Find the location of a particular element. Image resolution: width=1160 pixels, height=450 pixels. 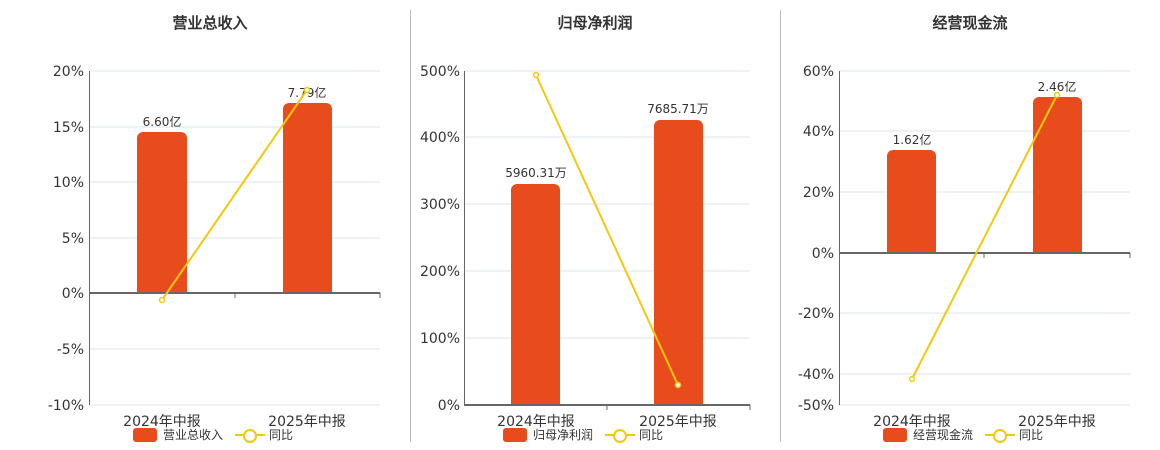

bar-labels: 5960.31万 7685.71万 is located at coordinates (607, 141).